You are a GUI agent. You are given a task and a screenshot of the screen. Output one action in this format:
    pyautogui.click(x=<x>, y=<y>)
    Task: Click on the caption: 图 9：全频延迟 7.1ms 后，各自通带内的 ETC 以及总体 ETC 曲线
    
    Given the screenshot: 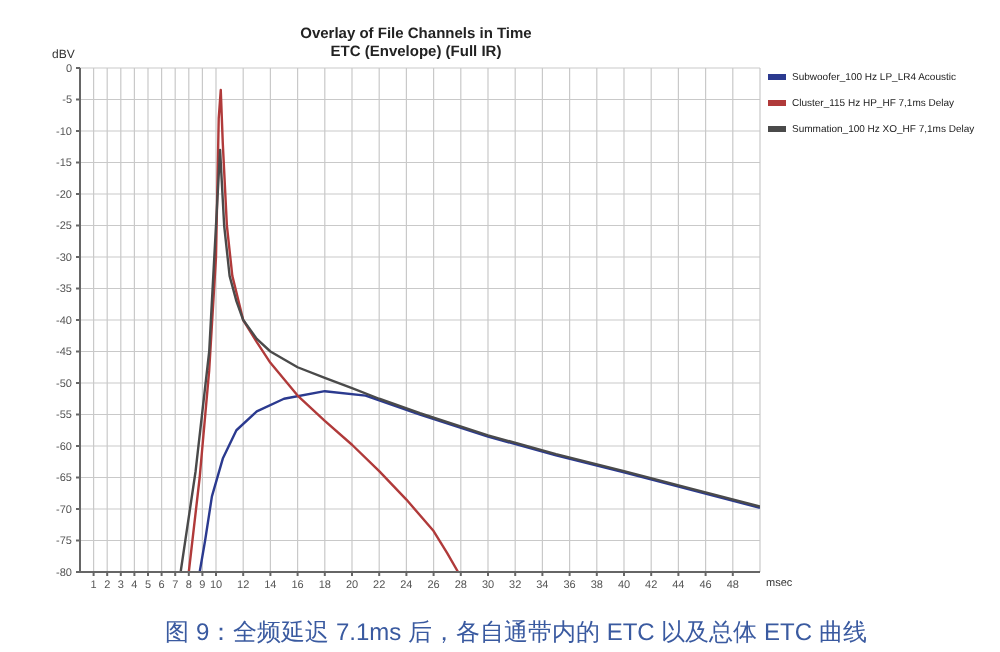 What is the action you would take?
    pyautogui.click(x=516, y=633)
    